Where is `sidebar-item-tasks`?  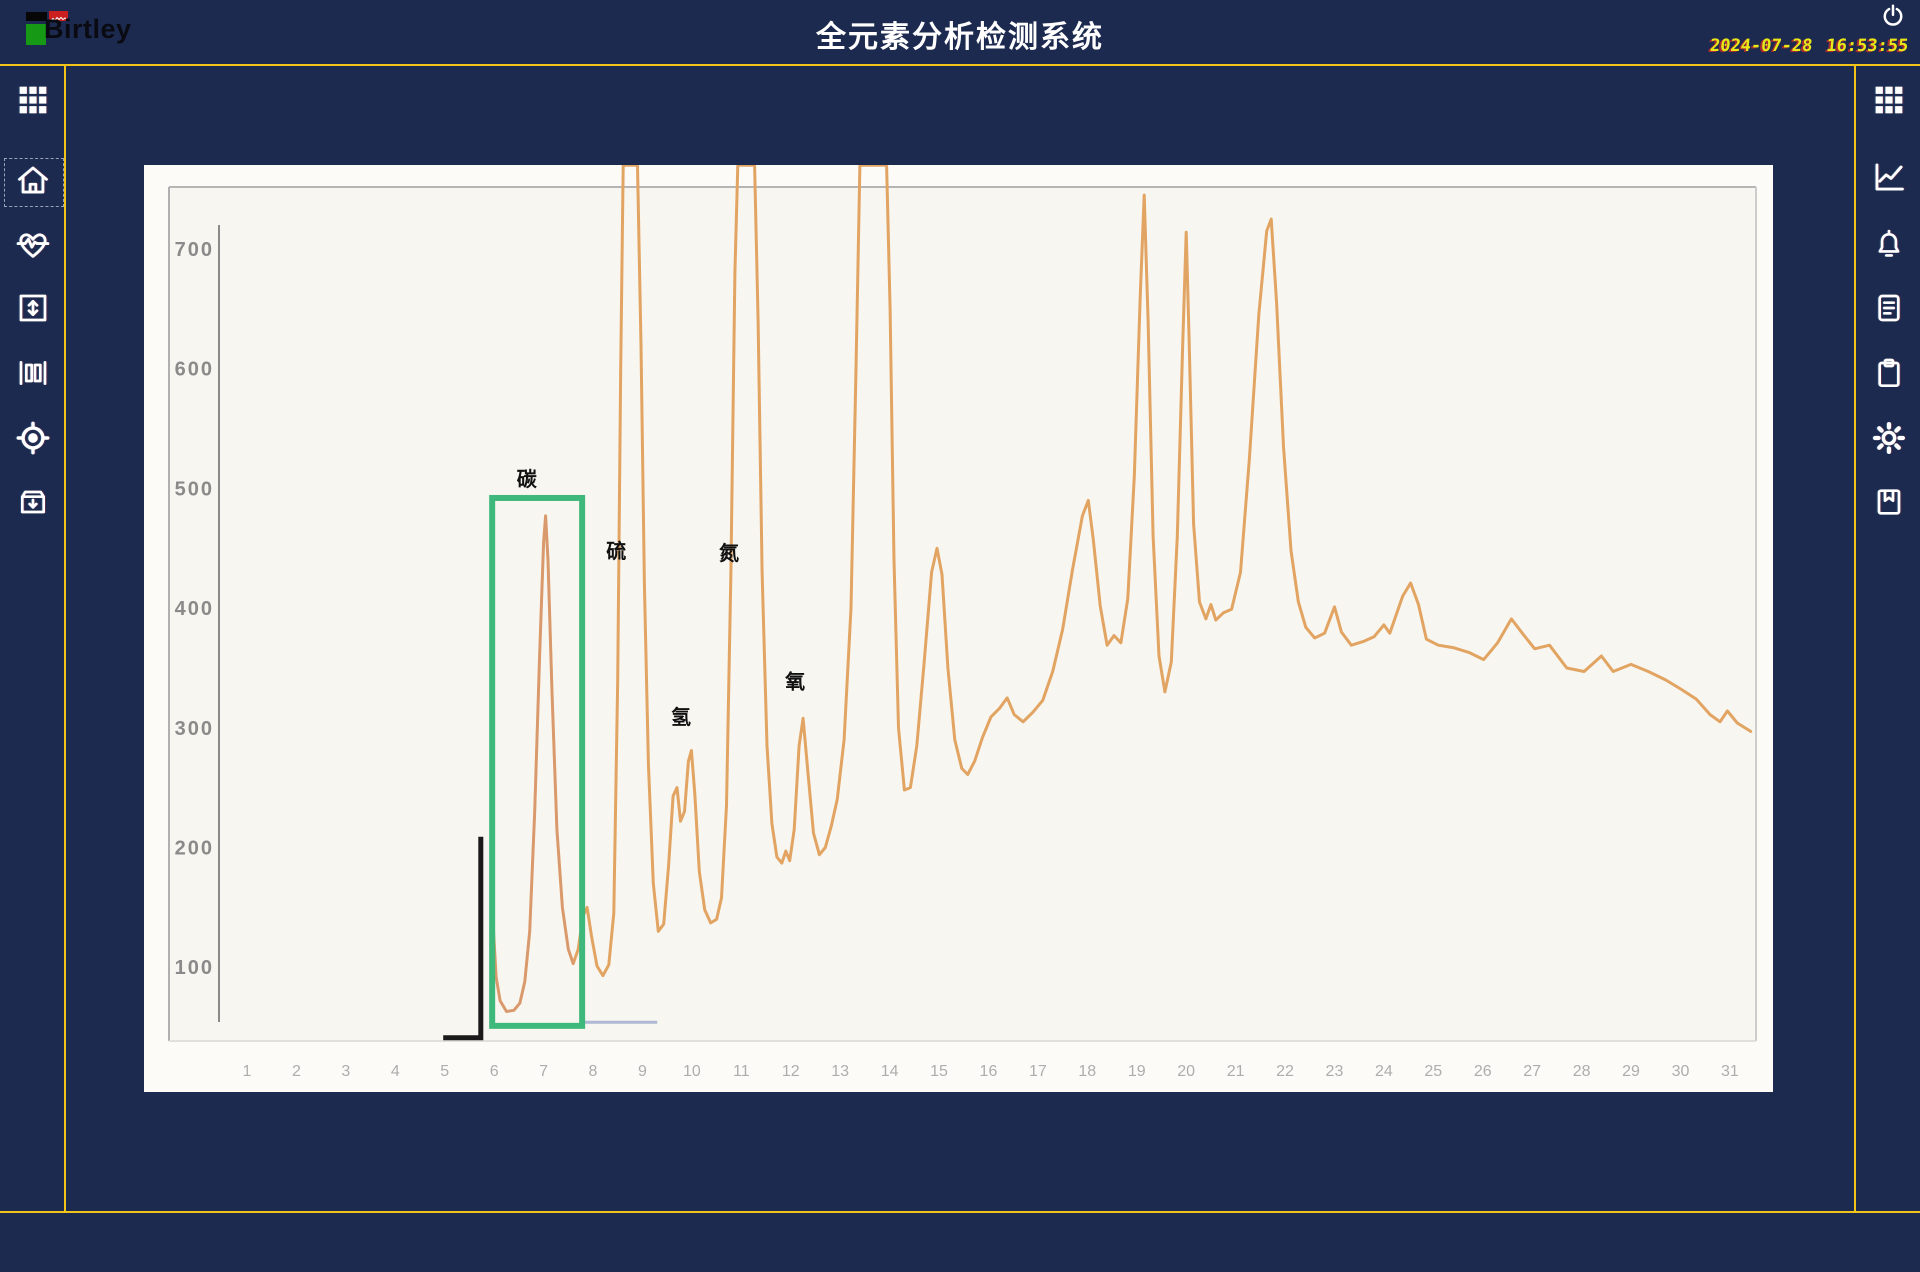
sidebar-item-tasks is located at coordinates (1889, 373).